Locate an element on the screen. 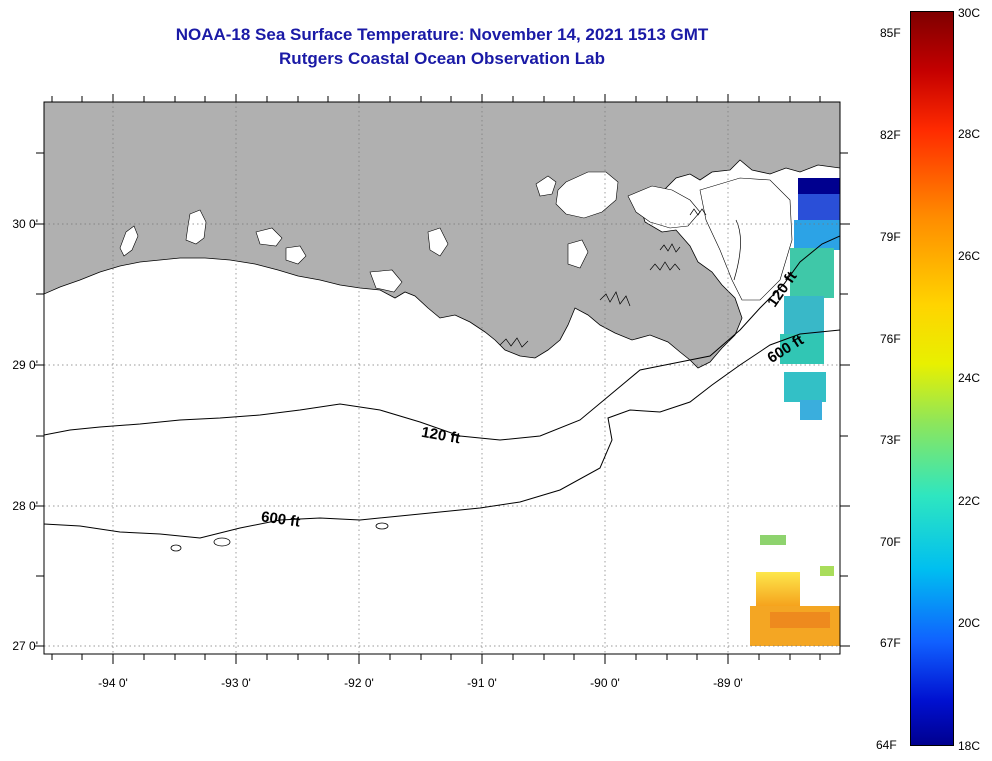 The width and height of the screenshot is (992, 761). lon-label-89: -89 0' is located at coordinates (728, 683).